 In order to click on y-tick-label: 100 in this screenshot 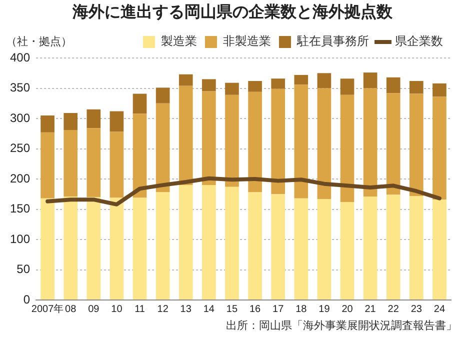, I will do `click(20, 239)`.